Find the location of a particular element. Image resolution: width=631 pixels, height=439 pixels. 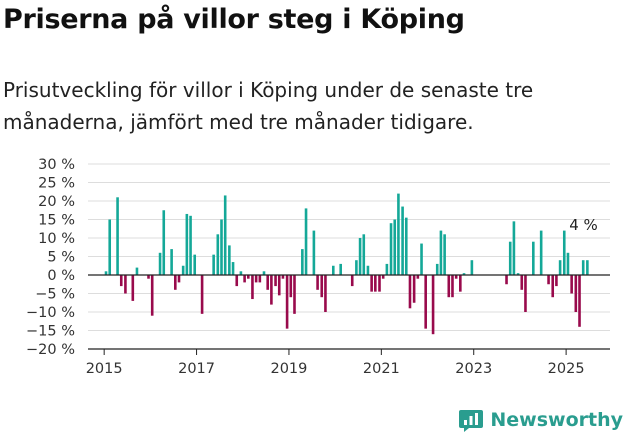

chart-title: Priserna på villor steg i Köping is located at coordinates (234, 19).